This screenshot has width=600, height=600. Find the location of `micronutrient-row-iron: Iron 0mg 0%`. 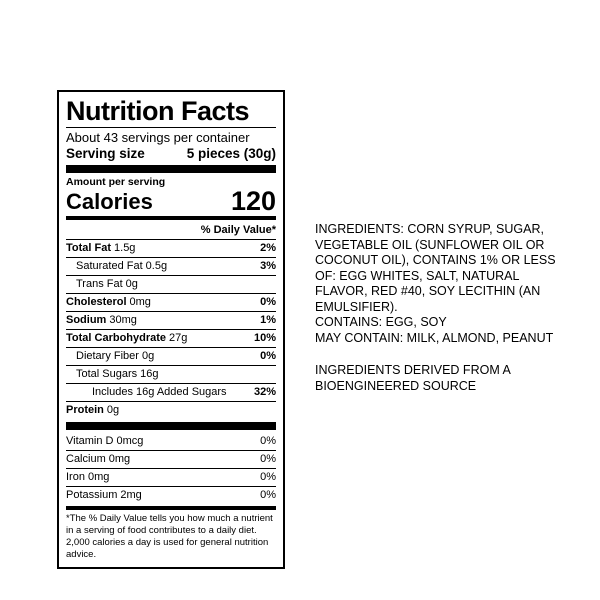

micronutrient-row-iron: Iron 0mg 0% is located at coordinates (171, 478).